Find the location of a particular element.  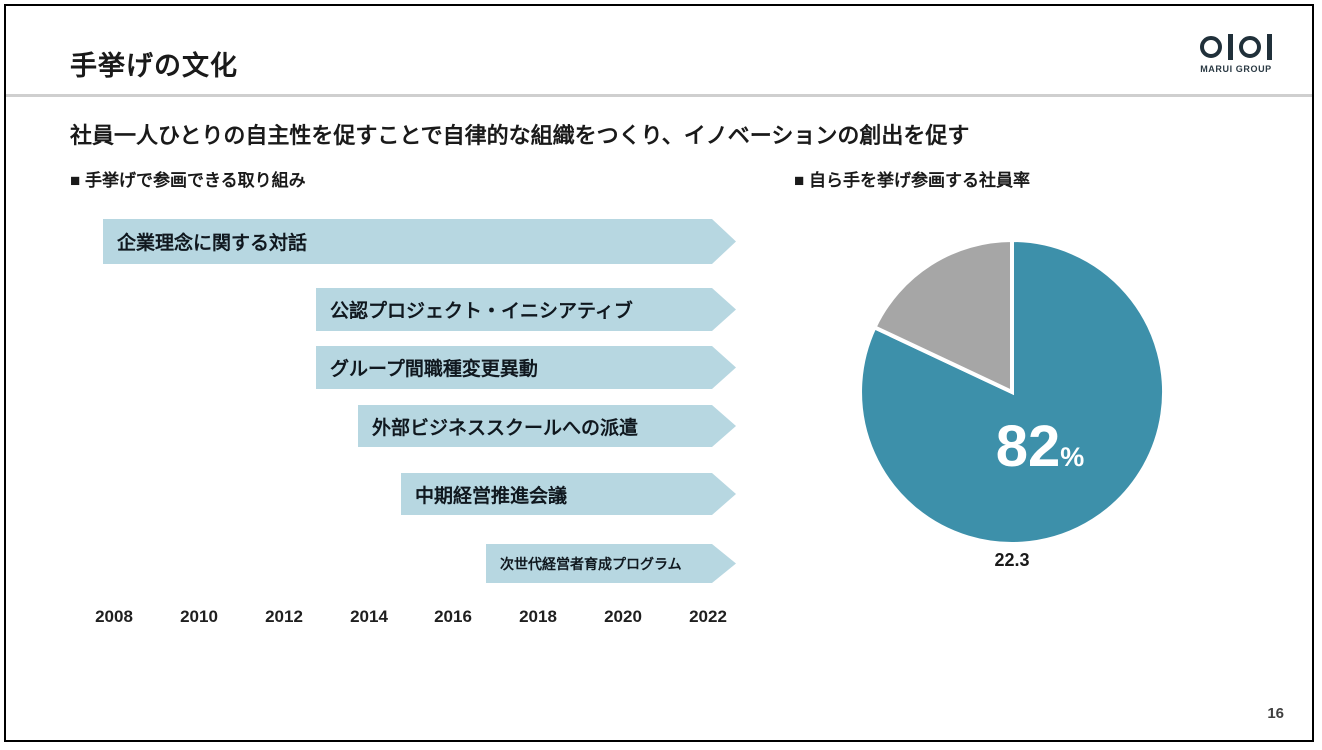

page-number: 16 is located at coordinates (1275, 713).